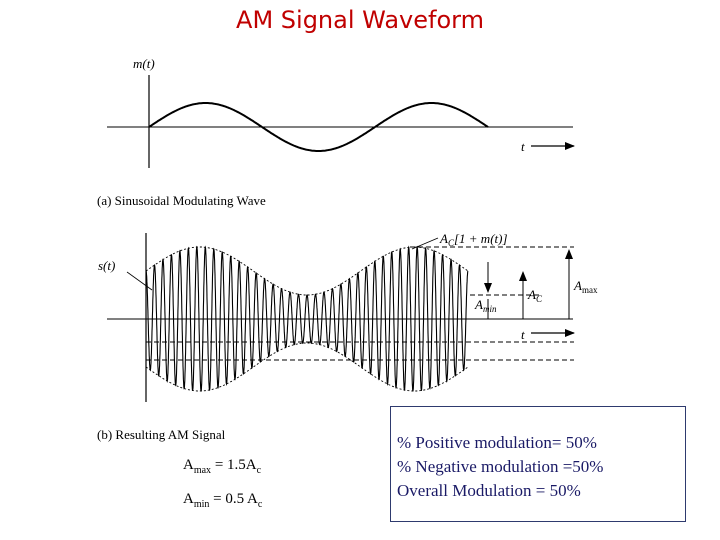  I want to click on panel-b-ylabel: s(t), so click(106, 265).